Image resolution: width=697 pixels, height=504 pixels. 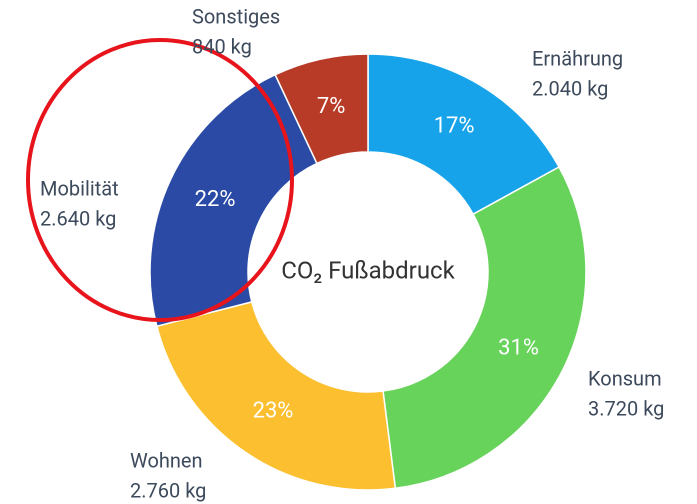 What do you see at coordinates (168, 490) in the screenshot?
I see `amount-label: 2.760 kg` at bounding box center [168, 490].